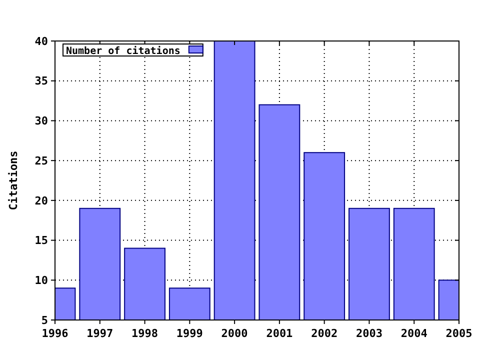 The width and height of the screenshot is (480, 350). Describe the element at coordinates (13, 180) in the screenshot. I see `y-axis-title: Citations` at that location.